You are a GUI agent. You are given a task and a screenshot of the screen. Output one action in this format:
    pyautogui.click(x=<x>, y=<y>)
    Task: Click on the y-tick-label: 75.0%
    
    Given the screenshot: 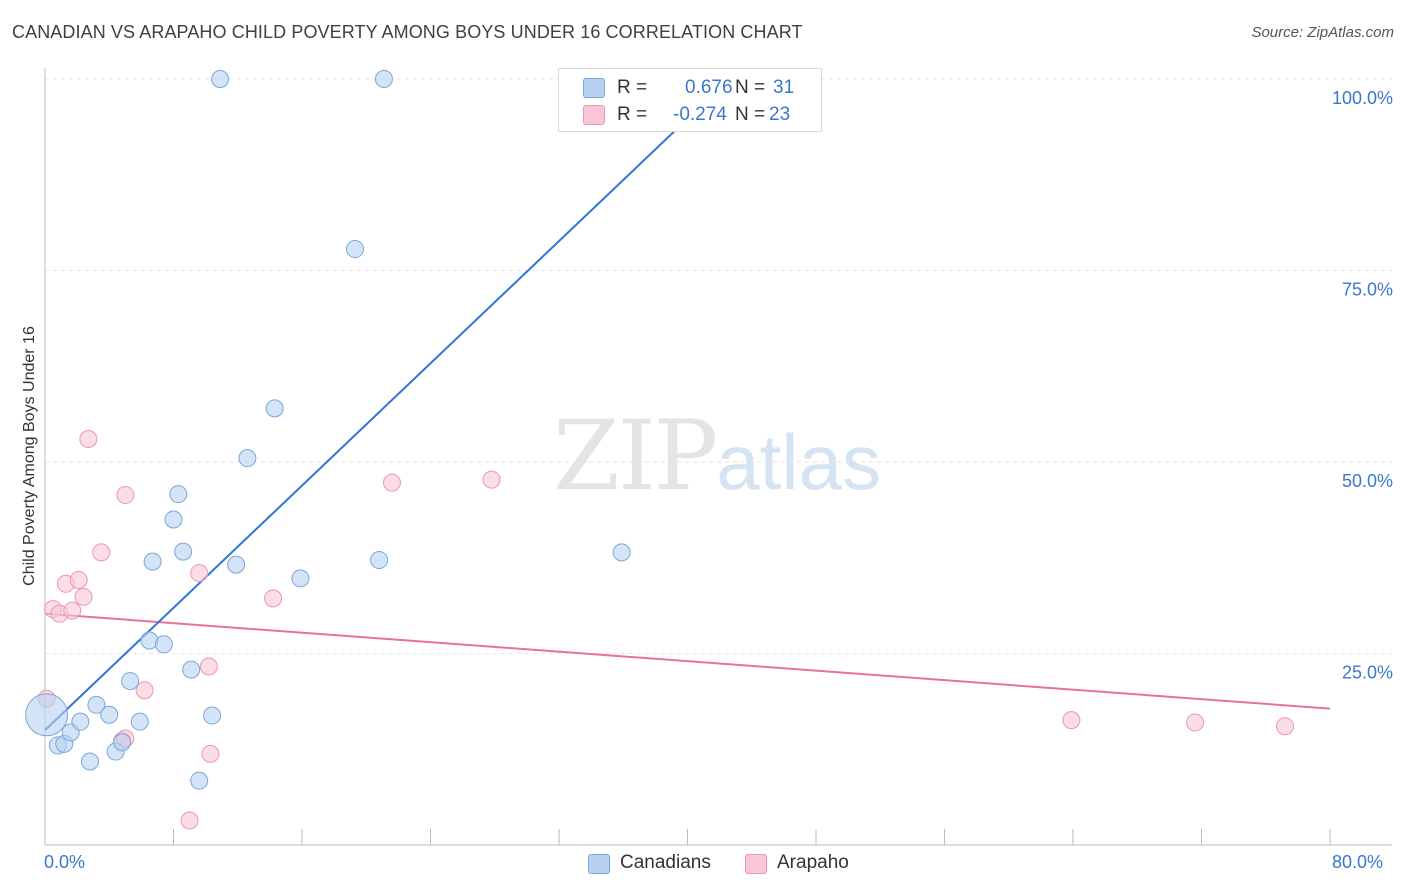 What is the action you would take?
    pyautogui.click(x=1367, y=290)
    